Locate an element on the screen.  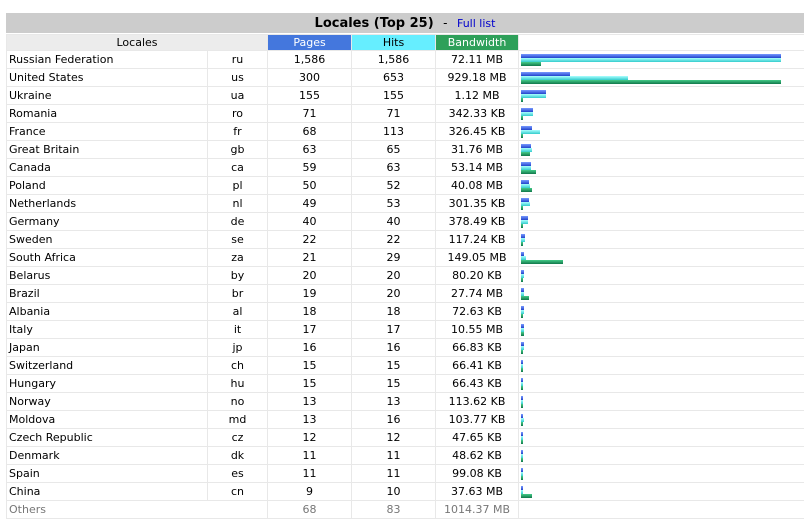
table-row: Belarus by 20 20 80.20 KB is located at coordinates (405, 275).